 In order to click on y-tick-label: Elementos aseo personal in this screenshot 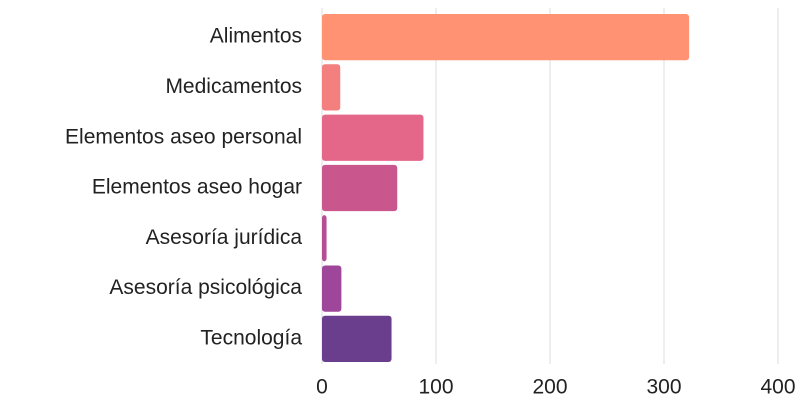, I will do `click(183, 136)`.